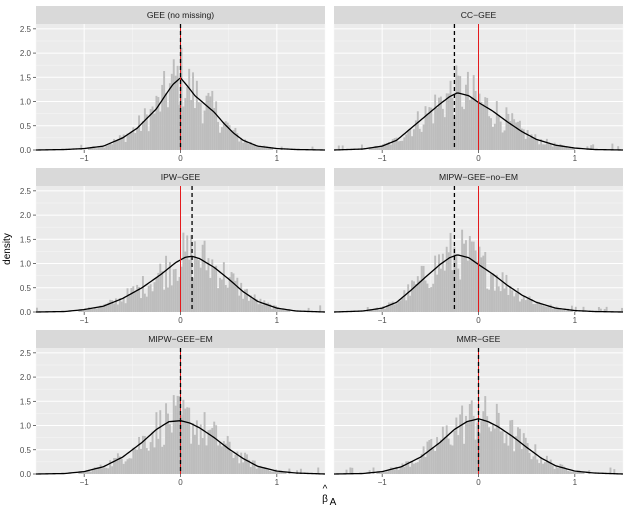  I want to click on facet-title: MMR−GEE, so click(479, 339).